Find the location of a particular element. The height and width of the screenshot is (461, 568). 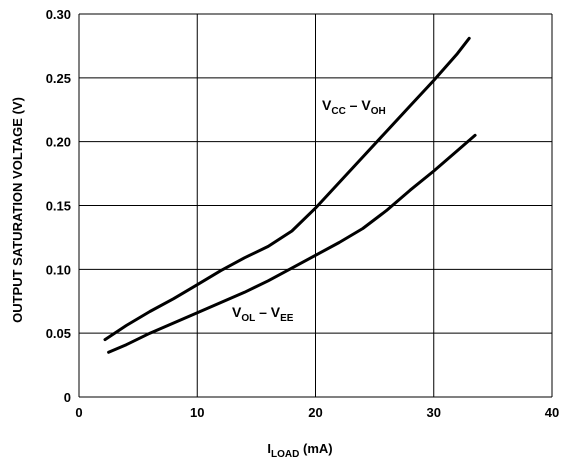

y-tick-labels: 0 0.05 0.10 0.15 0.20 0.25 0.30 is located at coordinates (58, 206).